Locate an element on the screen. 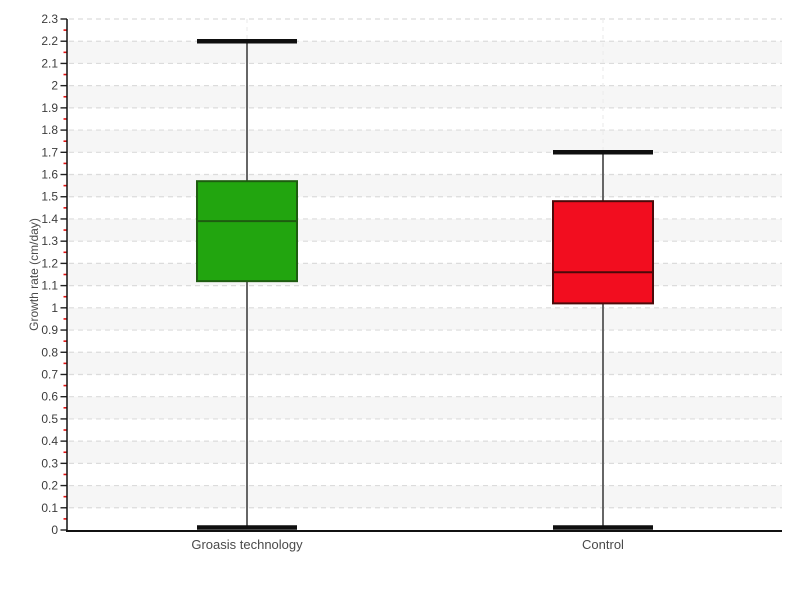  category-label-groasis-technology: Groasis technology is located at coordinates (247, 544).